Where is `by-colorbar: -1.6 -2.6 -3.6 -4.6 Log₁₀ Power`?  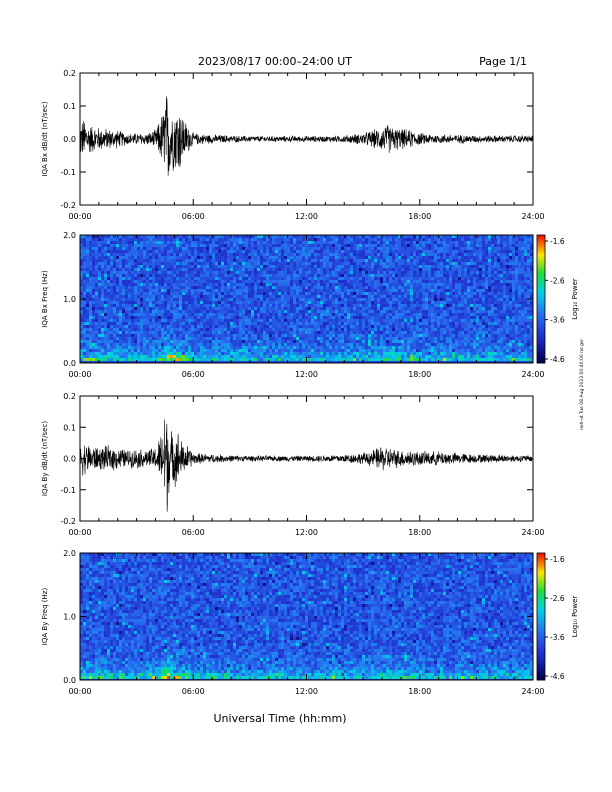
by-colorbar: -1.6 -2.6 -3.6 -4.6 Log₁₀ Power is located at coordinates (557, 616).